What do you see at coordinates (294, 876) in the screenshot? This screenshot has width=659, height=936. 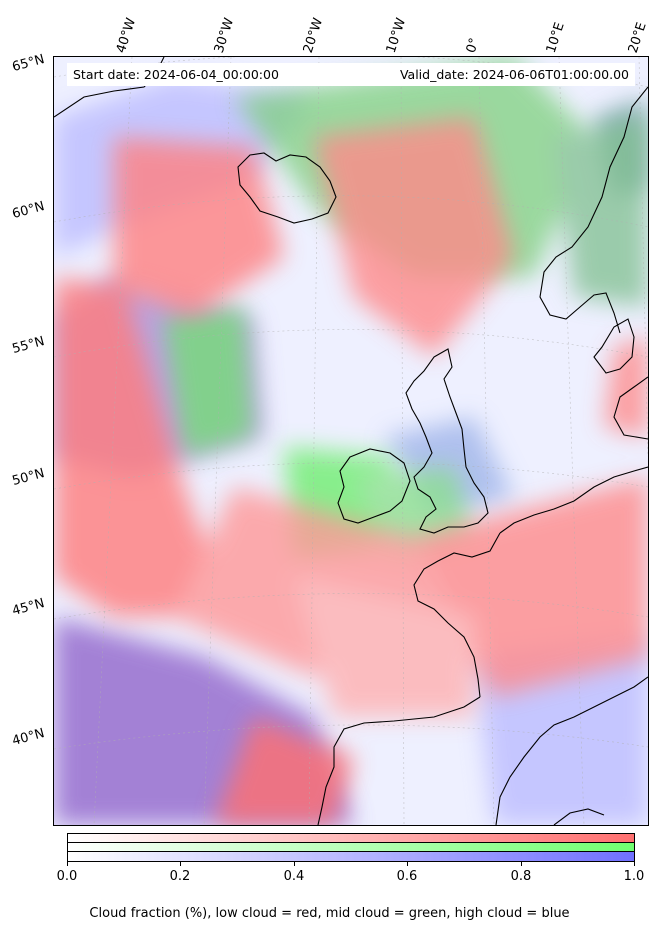 I see `colorbar-tick-label-2: 0.4` at bounding box center [294, 876].